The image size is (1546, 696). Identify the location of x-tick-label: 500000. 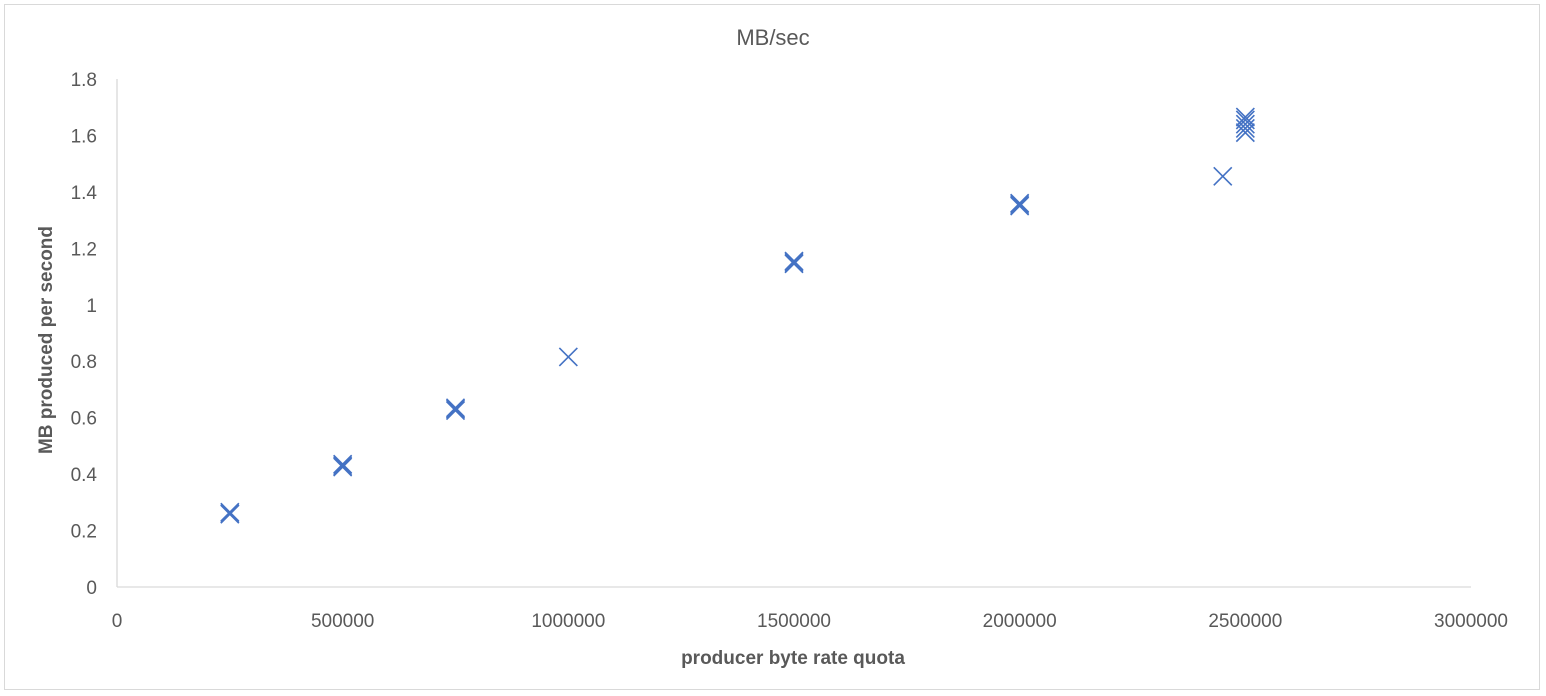
(342, 621).